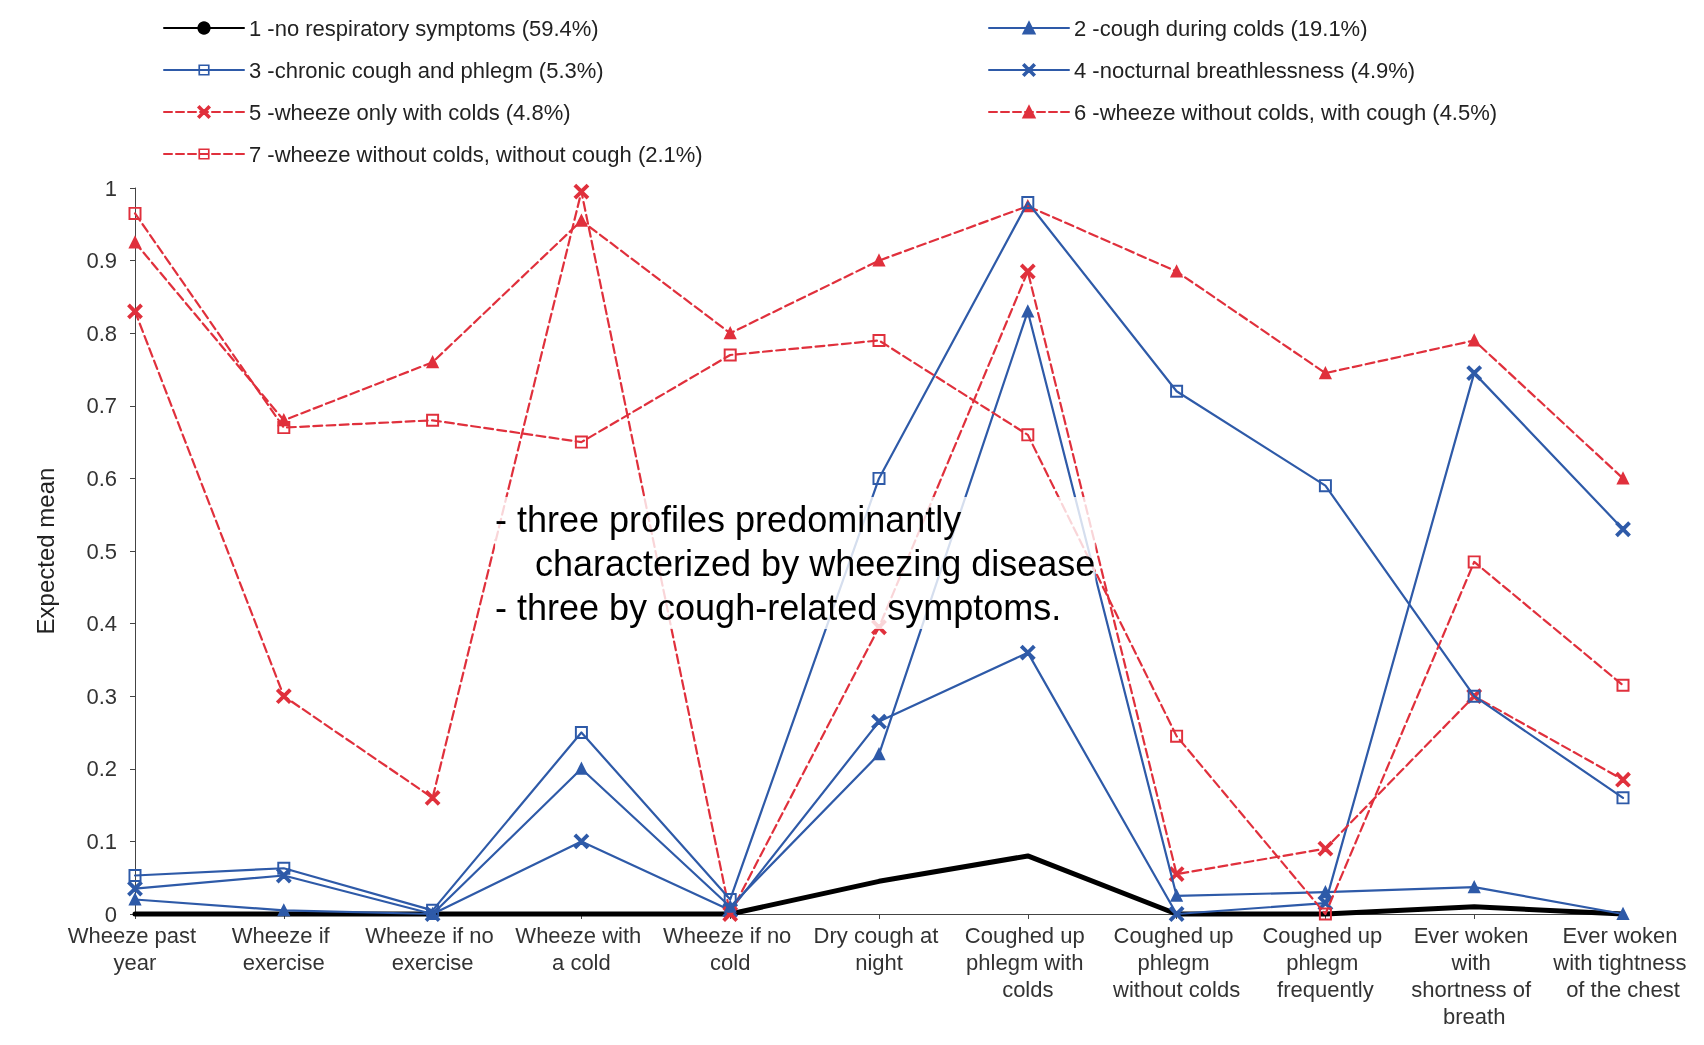  What do you see at coordinates (101, 551) in the screenshot?
I see `y-tick-label: 0.5` at bounding box center [101, 551].